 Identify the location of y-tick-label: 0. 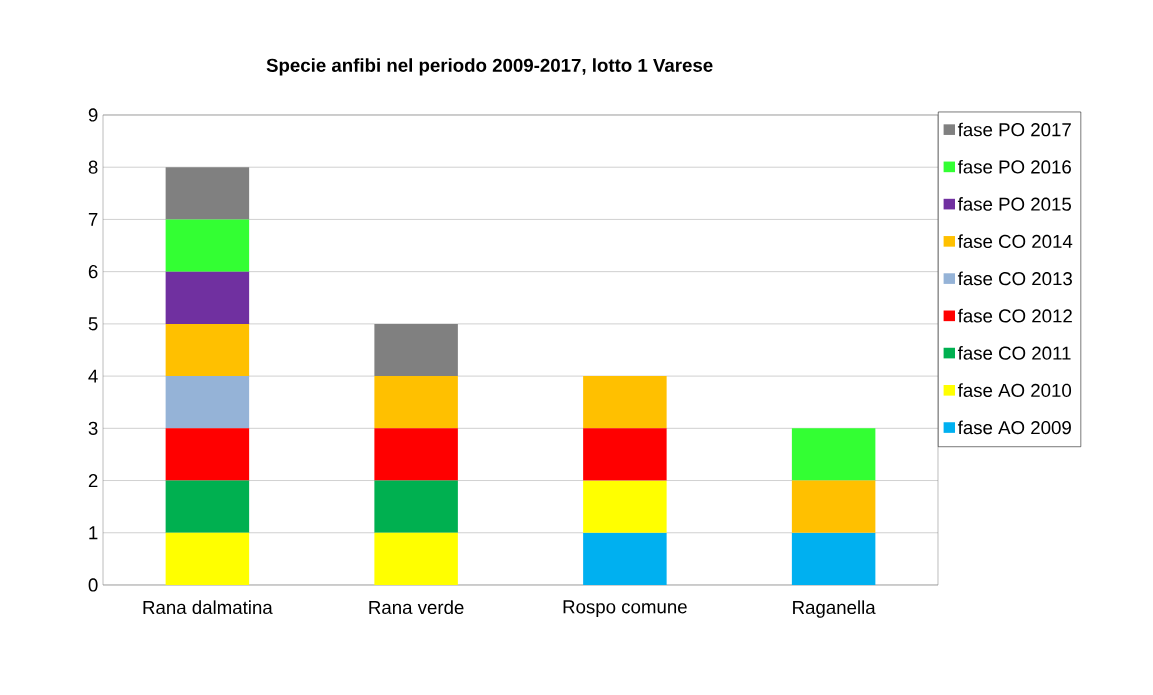
(93, 585).